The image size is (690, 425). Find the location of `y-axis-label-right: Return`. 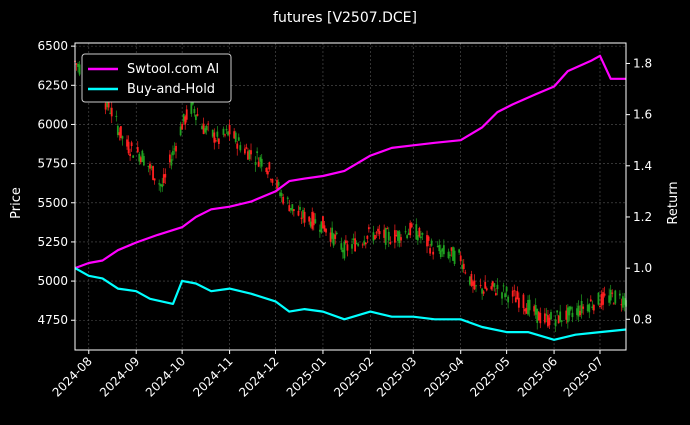

y-axis-label-right: Return is located at coordinates (673, 202).